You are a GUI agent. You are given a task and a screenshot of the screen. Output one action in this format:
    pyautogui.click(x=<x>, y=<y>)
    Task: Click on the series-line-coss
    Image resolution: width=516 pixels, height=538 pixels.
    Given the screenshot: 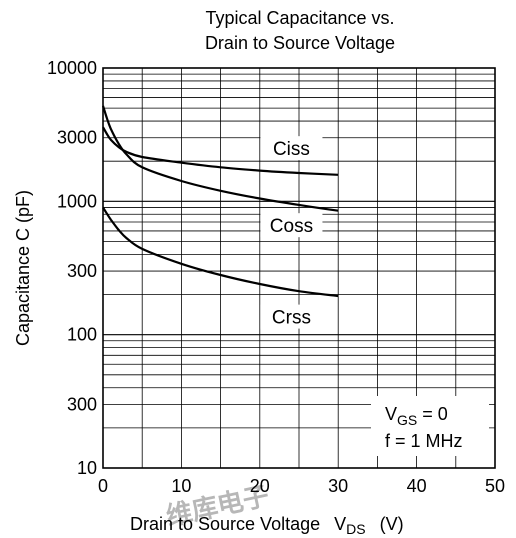 What is the action you would take?
    pyautogui.click(x=220, y=158)
    